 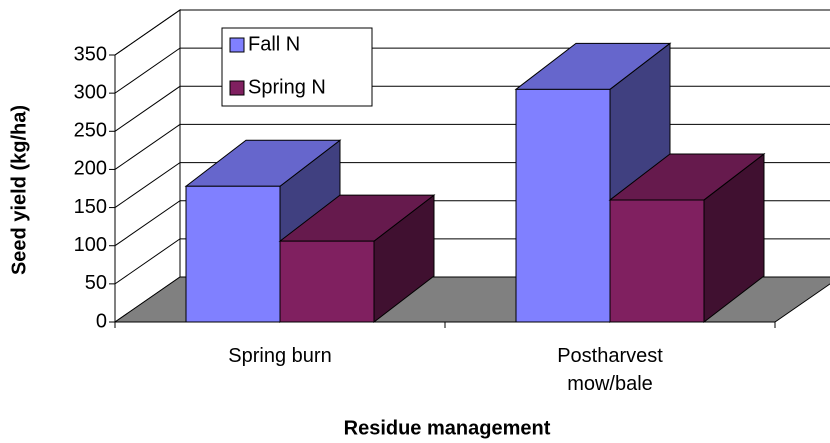 I want to click on side-wall, so click(x=147, y=166).